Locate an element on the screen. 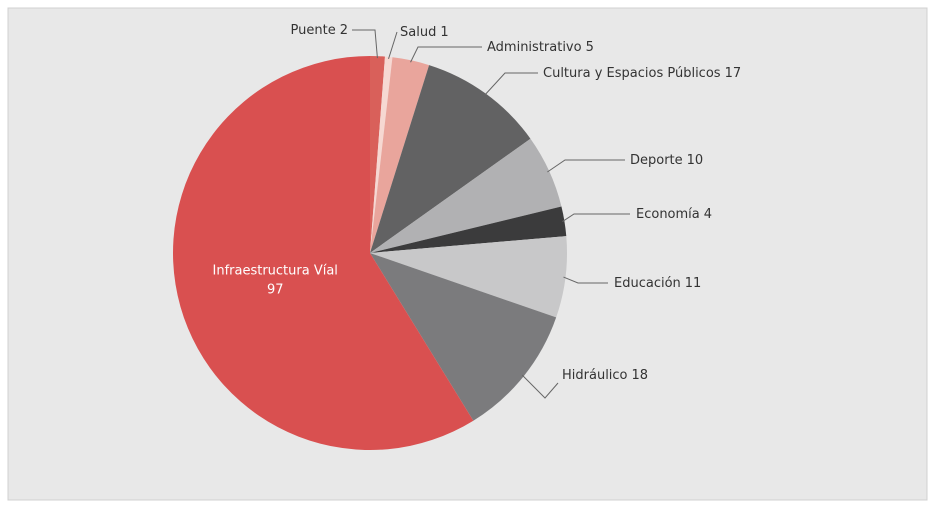 The height and width of the screenshot is (514, 935). slice-label-value: 17 is located at coordinates (733, 73).